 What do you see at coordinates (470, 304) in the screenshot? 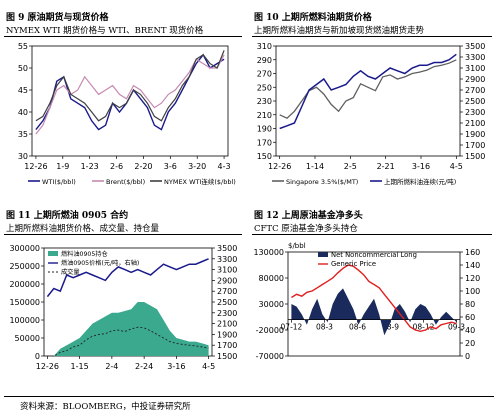
I see `y2-tick-label: 80` at bounding box center [470, 304].